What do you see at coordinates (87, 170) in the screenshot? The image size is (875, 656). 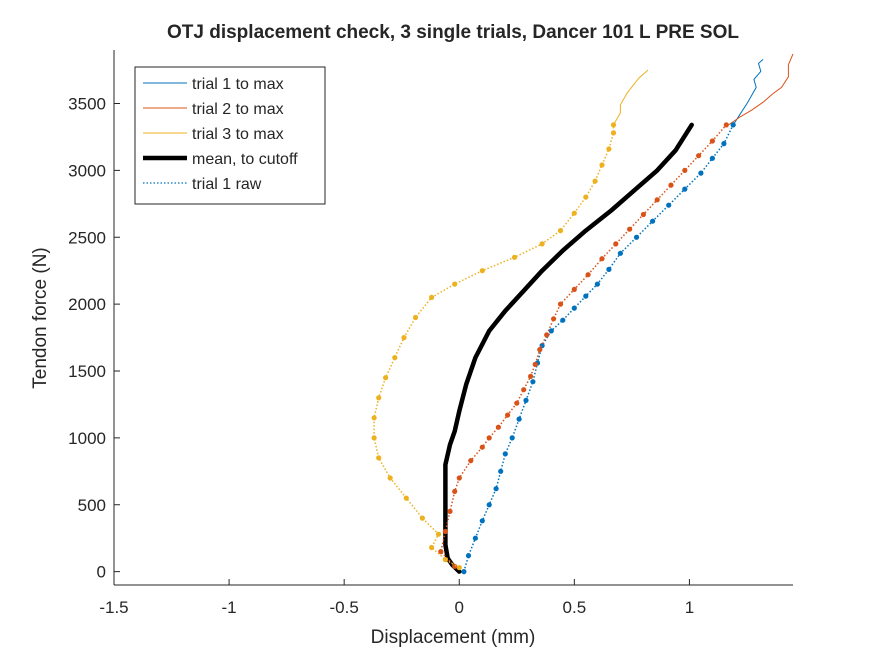 I see `y-tick-label-6: 3000` at bounding box center [87, 170].